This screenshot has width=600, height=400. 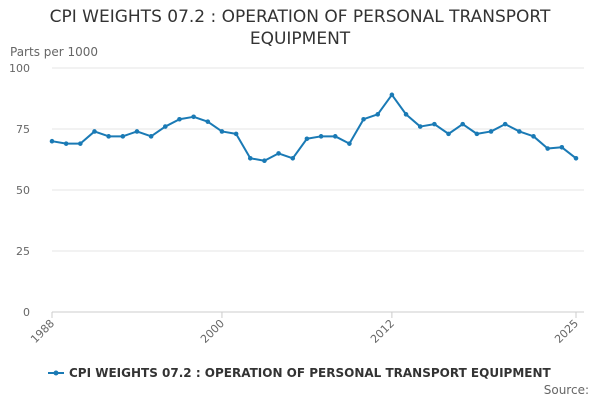 What do you see at coordinates (566, 390) in the screenshot?
I see `source-label: Source:` at bounding box center [566, 390].